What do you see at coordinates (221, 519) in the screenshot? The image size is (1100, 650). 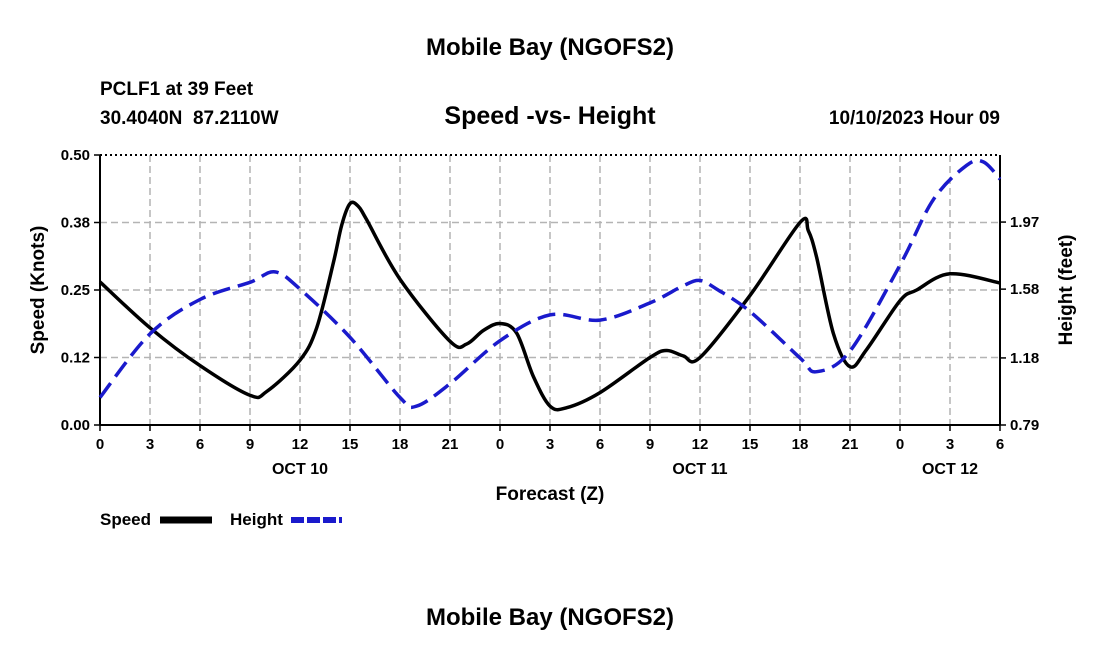 I see `legend: Speed Height` at bounding box center [221, 519].